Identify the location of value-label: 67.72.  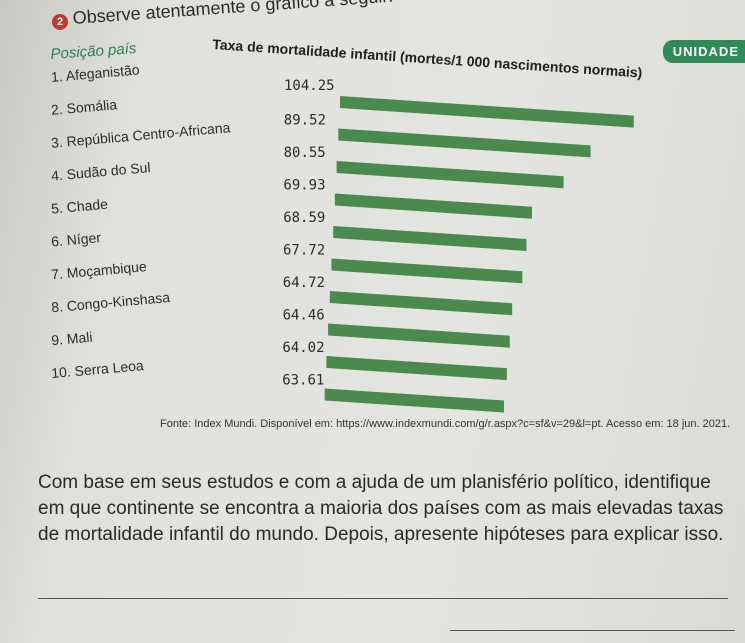
(304, 251).